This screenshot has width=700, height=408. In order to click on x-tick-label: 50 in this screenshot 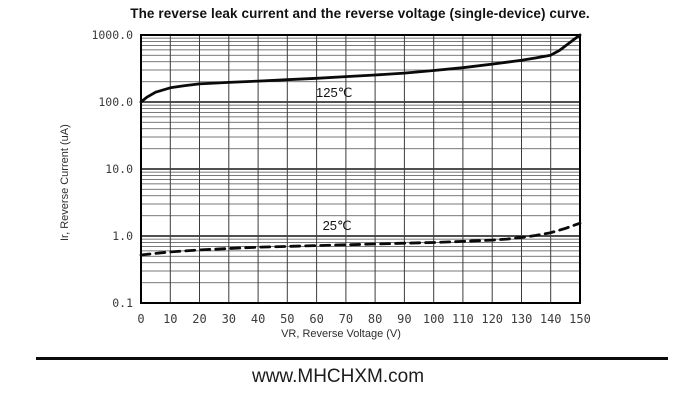, I will do `click(287, 319)`.